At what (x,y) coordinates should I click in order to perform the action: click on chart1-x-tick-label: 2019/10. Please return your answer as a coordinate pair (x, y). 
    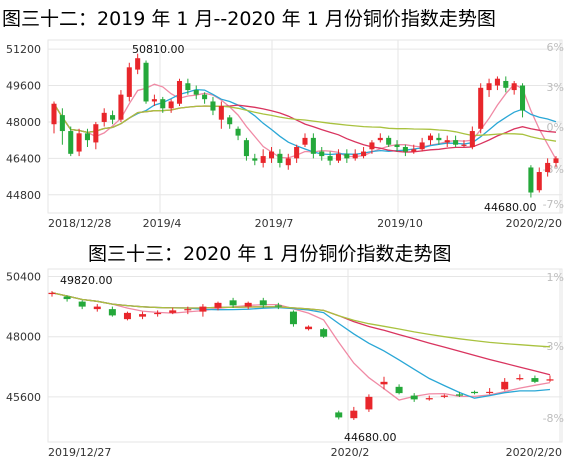
    Looking at the image, I should click on (400, 223).